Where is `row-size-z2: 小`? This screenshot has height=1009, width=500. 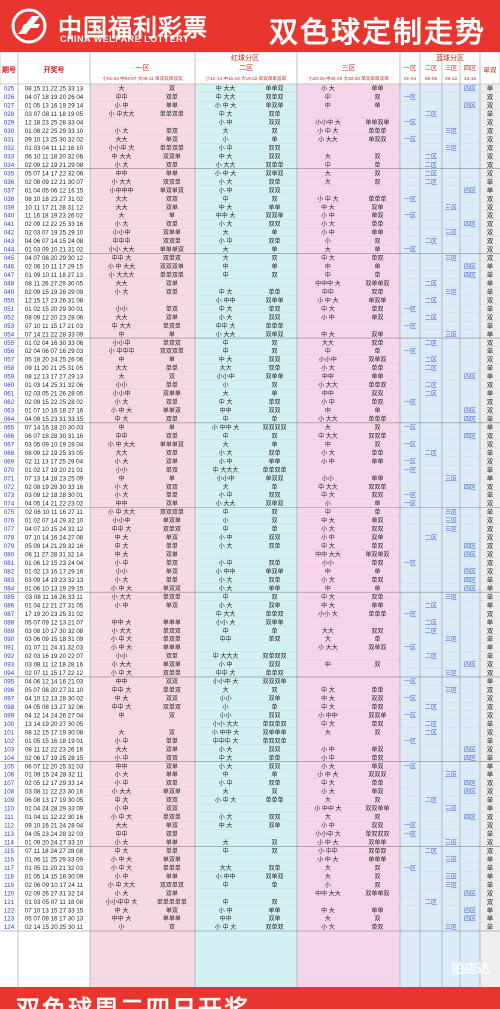
row-size-z2: 小 is located at coordinates (226, 139).